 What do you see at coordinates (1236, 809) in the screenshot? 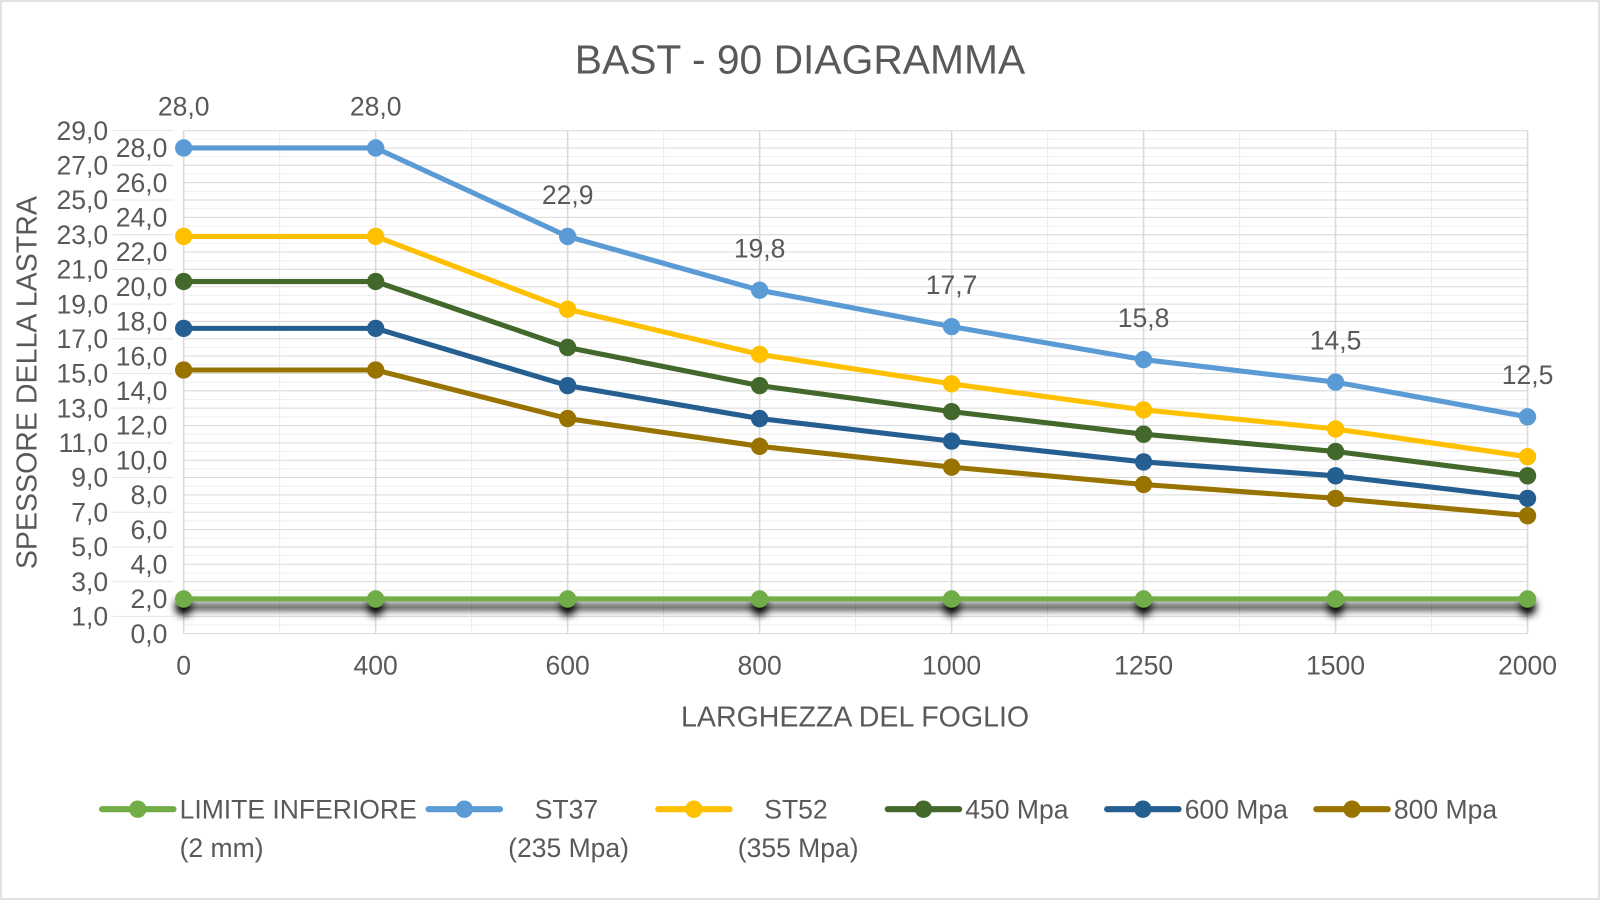
I see `legend-label: 600 Mpa` at bounding box center [1236, 809].